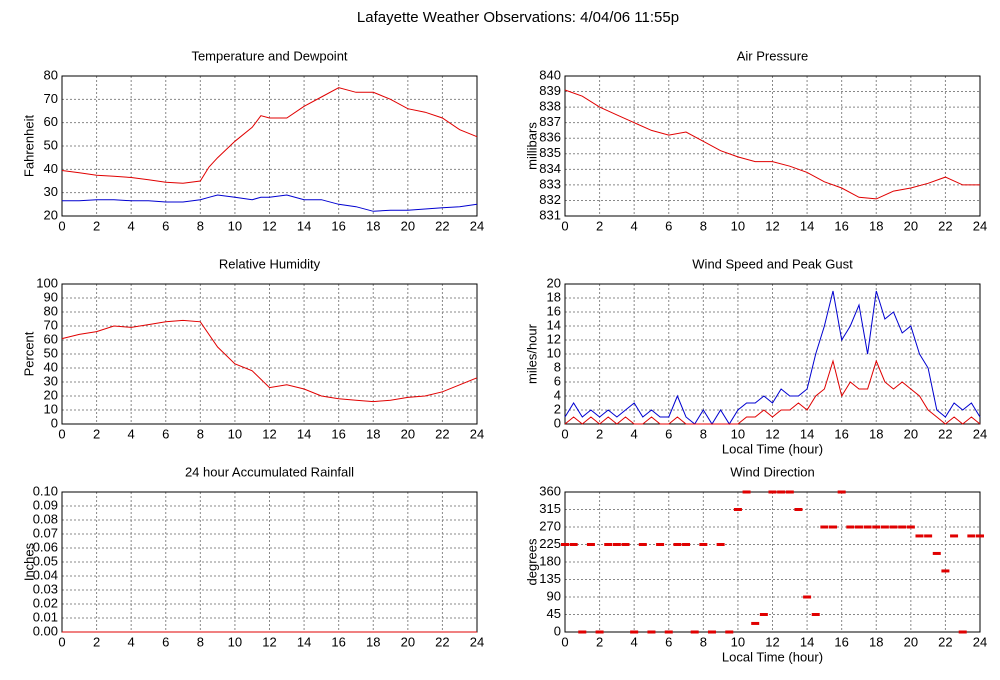  Describe the element at coordinates (45, 504) in the screenshot. I see `y-tick-label: 0.09` at that location.